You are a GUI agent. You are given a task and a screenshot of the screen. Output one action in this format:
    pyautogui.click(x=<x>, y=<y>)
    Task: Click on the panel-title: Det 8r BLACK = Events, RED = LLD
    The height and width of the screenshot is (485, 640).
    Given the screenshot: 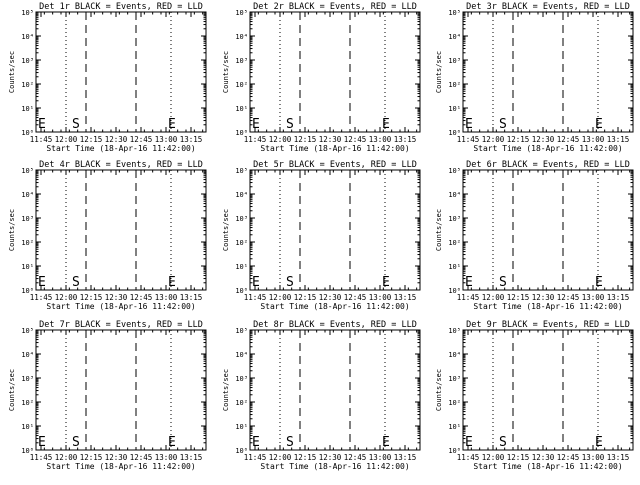 What is the action you would take?
    pyautogui.click(x=335, y=325)
    